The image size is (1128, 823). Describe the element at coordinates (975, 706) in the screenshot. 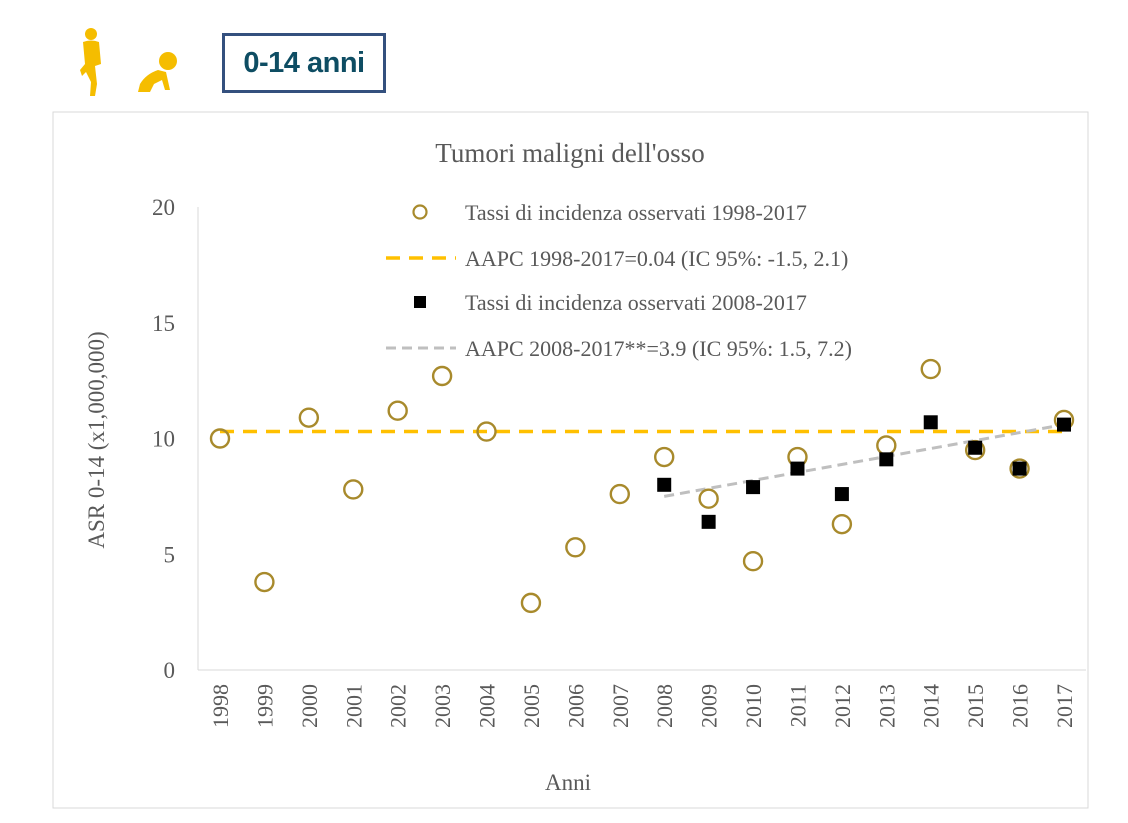

I see `x-tick-label: 2015` at that location.